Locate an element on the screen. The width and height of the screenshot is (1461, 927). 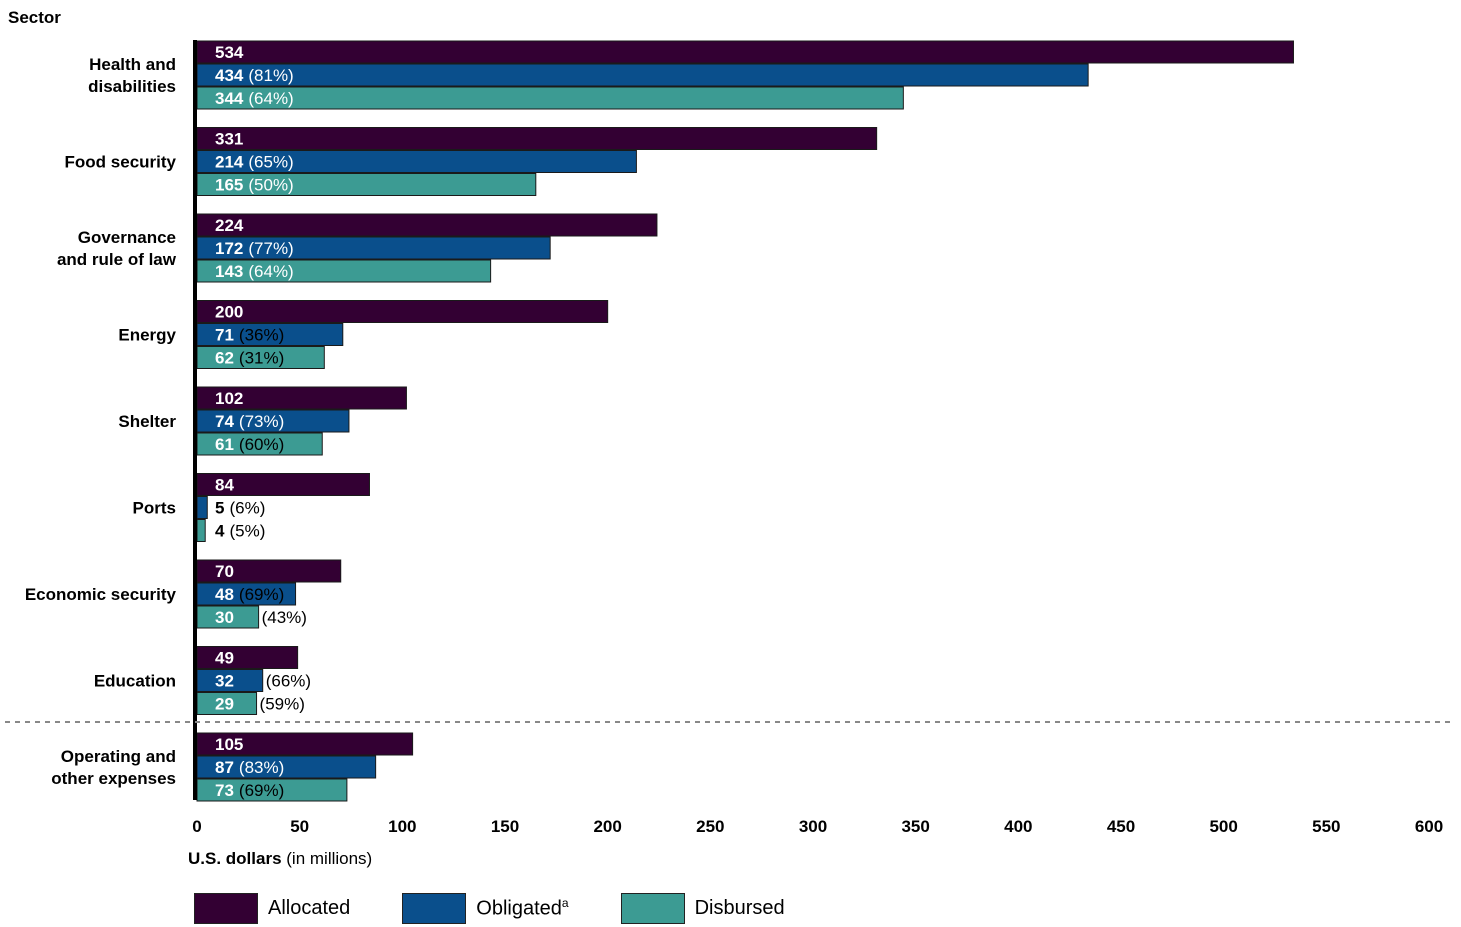
data-label-value: 102 is located at coordinates (229, 398).